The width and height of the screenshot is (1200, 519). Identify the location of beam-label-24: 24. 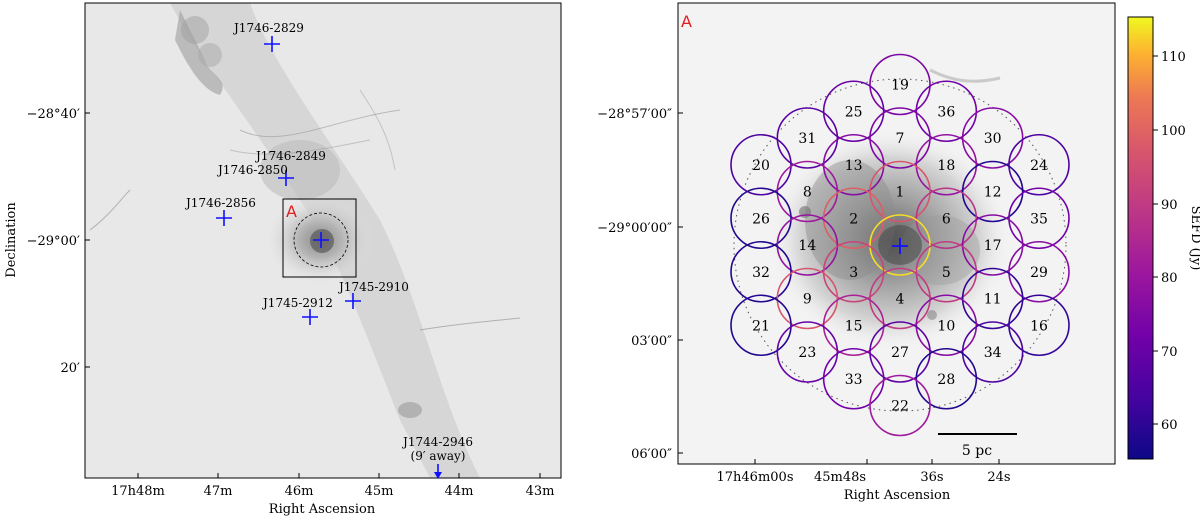
(1039, 166).